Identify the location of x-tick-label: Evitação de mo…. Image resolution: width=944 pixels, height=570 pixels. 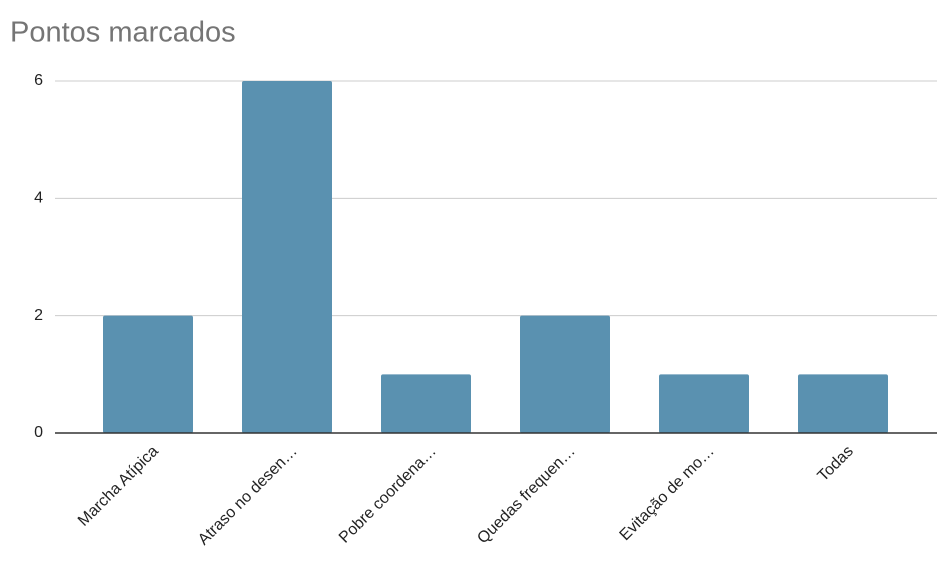
(666, 493).